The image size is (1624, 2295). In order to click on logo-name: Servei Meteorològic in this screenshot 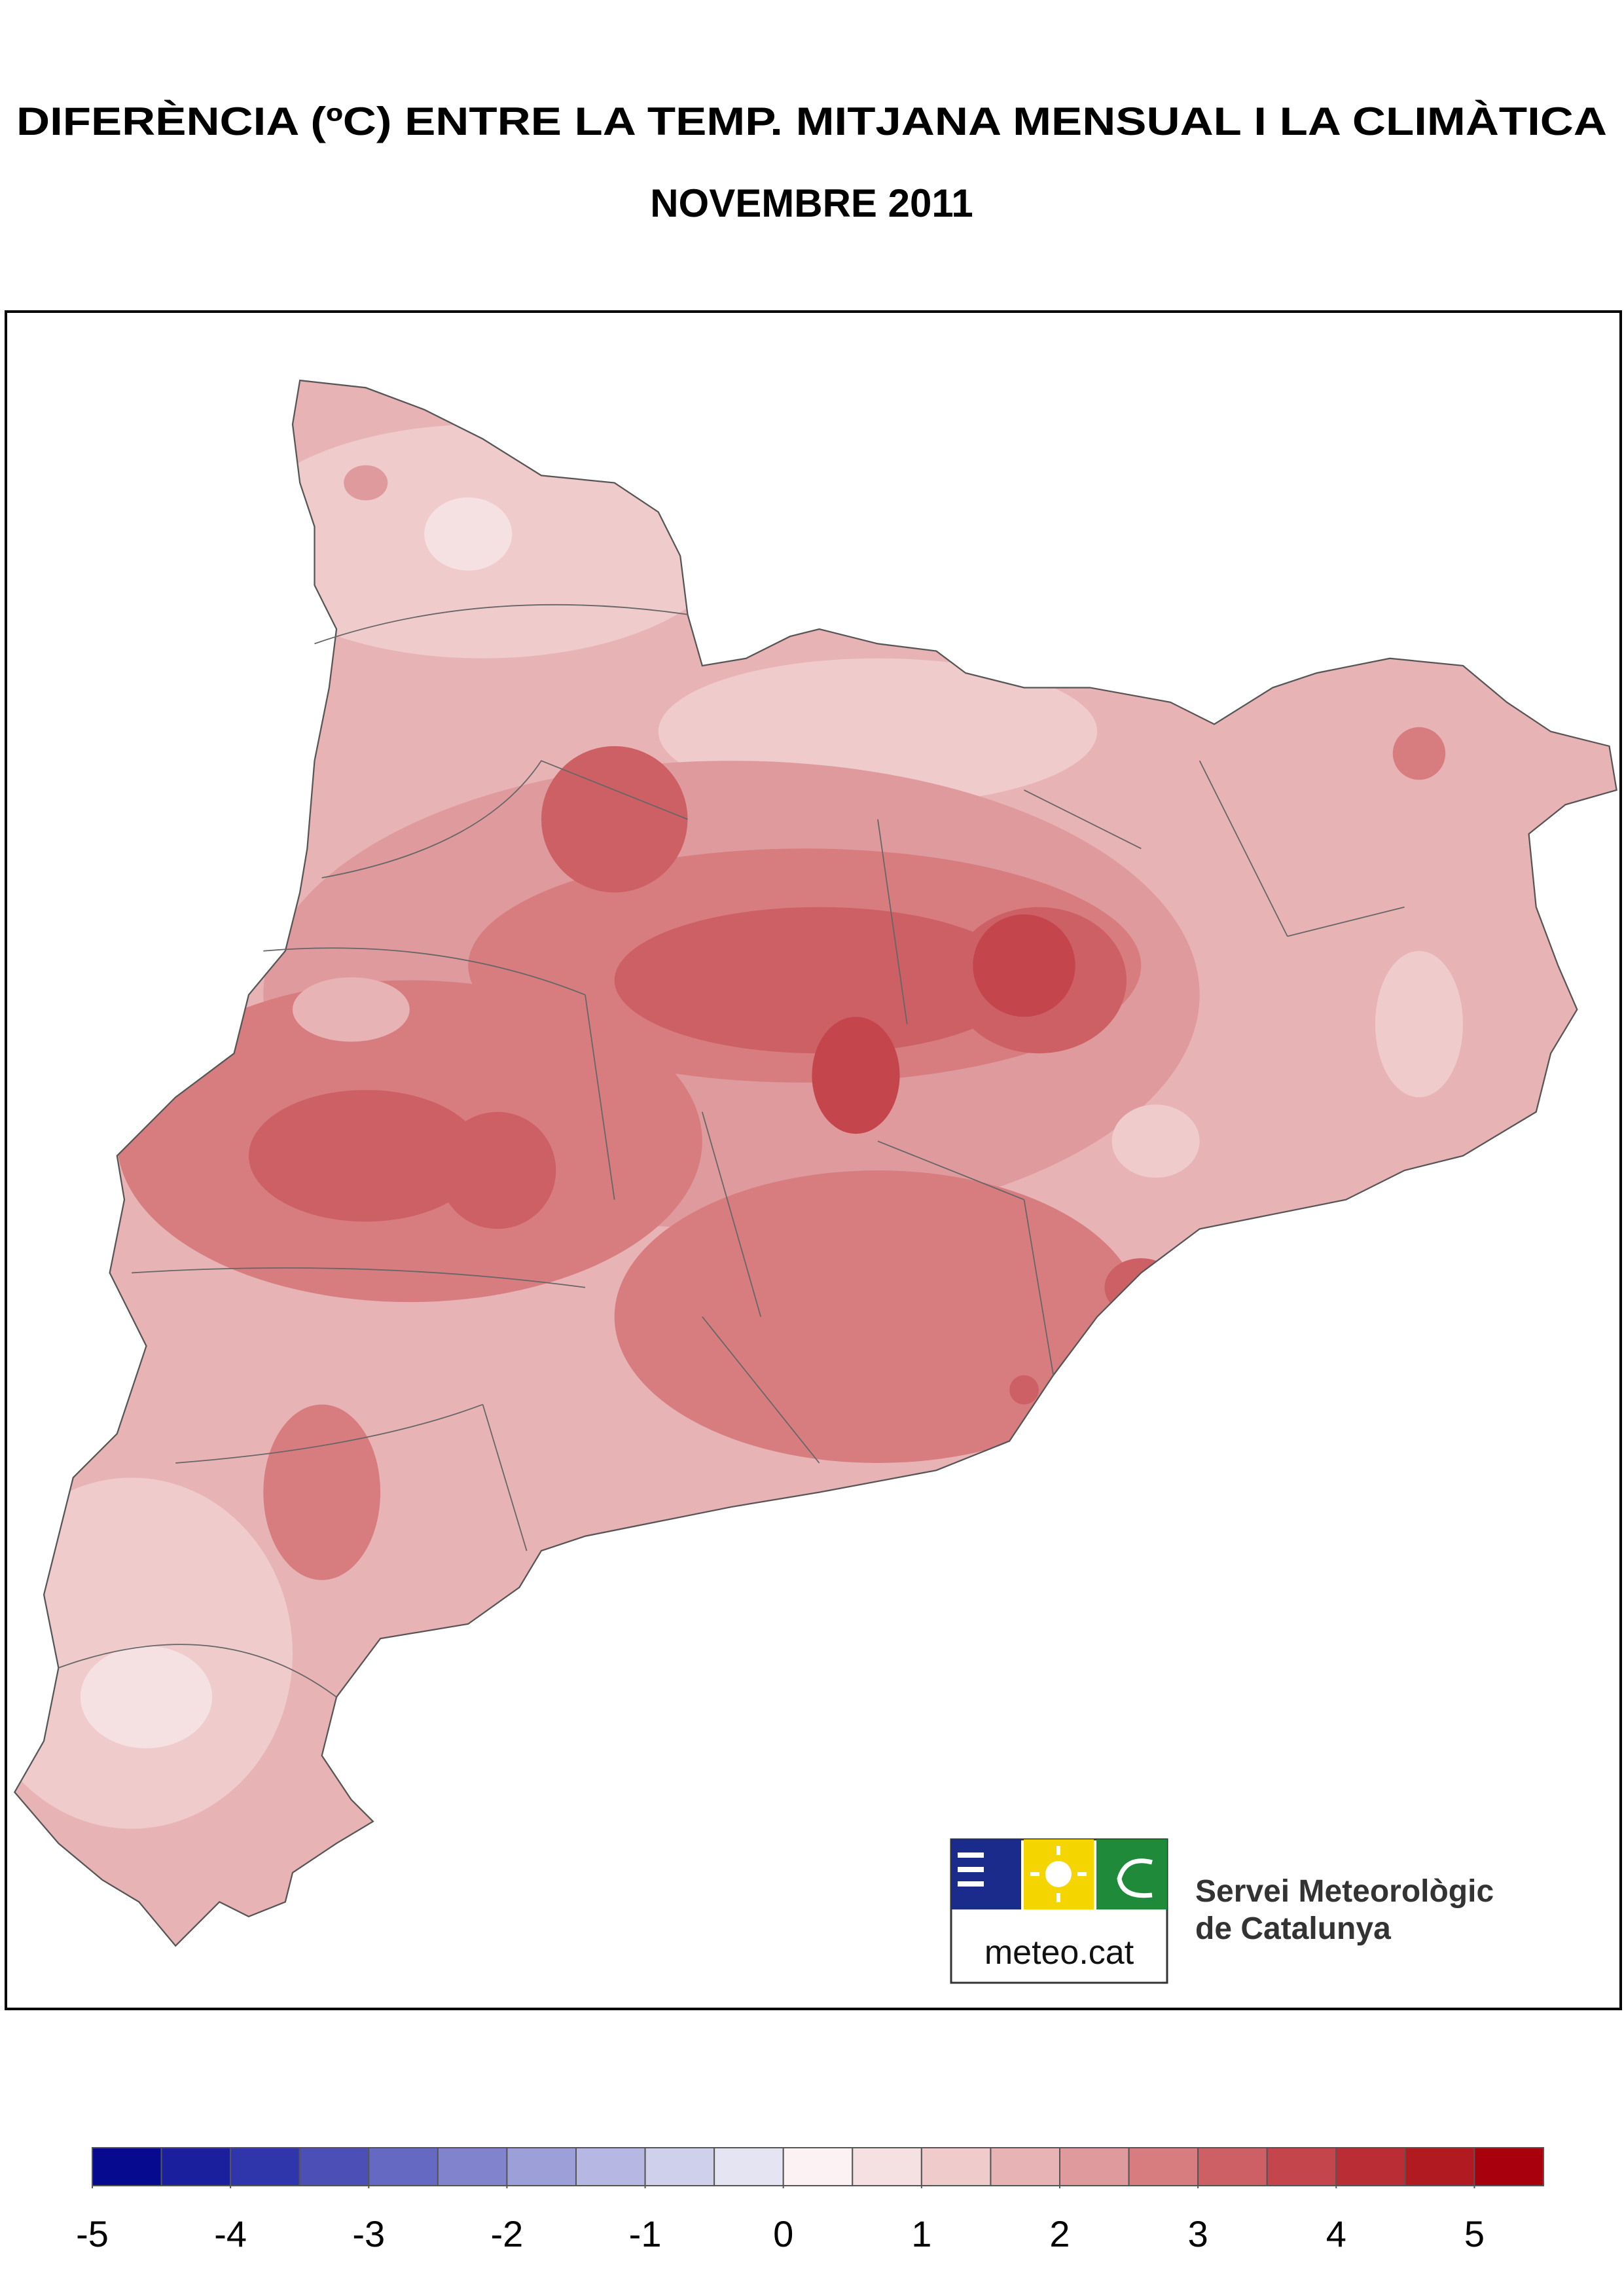, I will do `click(1344, 1892)`.